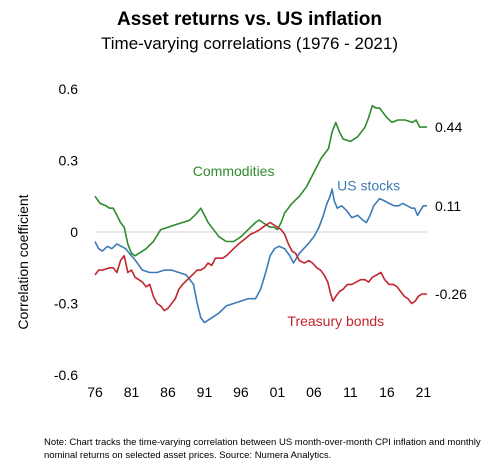  I want to click on x-tick-label: 86, so click(168, 392).